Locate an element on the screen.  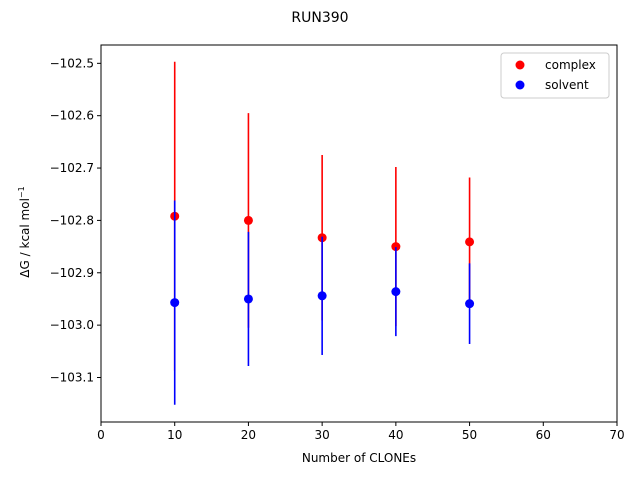
y-tick-label: −103.1 is located at coordinates (72, 377).